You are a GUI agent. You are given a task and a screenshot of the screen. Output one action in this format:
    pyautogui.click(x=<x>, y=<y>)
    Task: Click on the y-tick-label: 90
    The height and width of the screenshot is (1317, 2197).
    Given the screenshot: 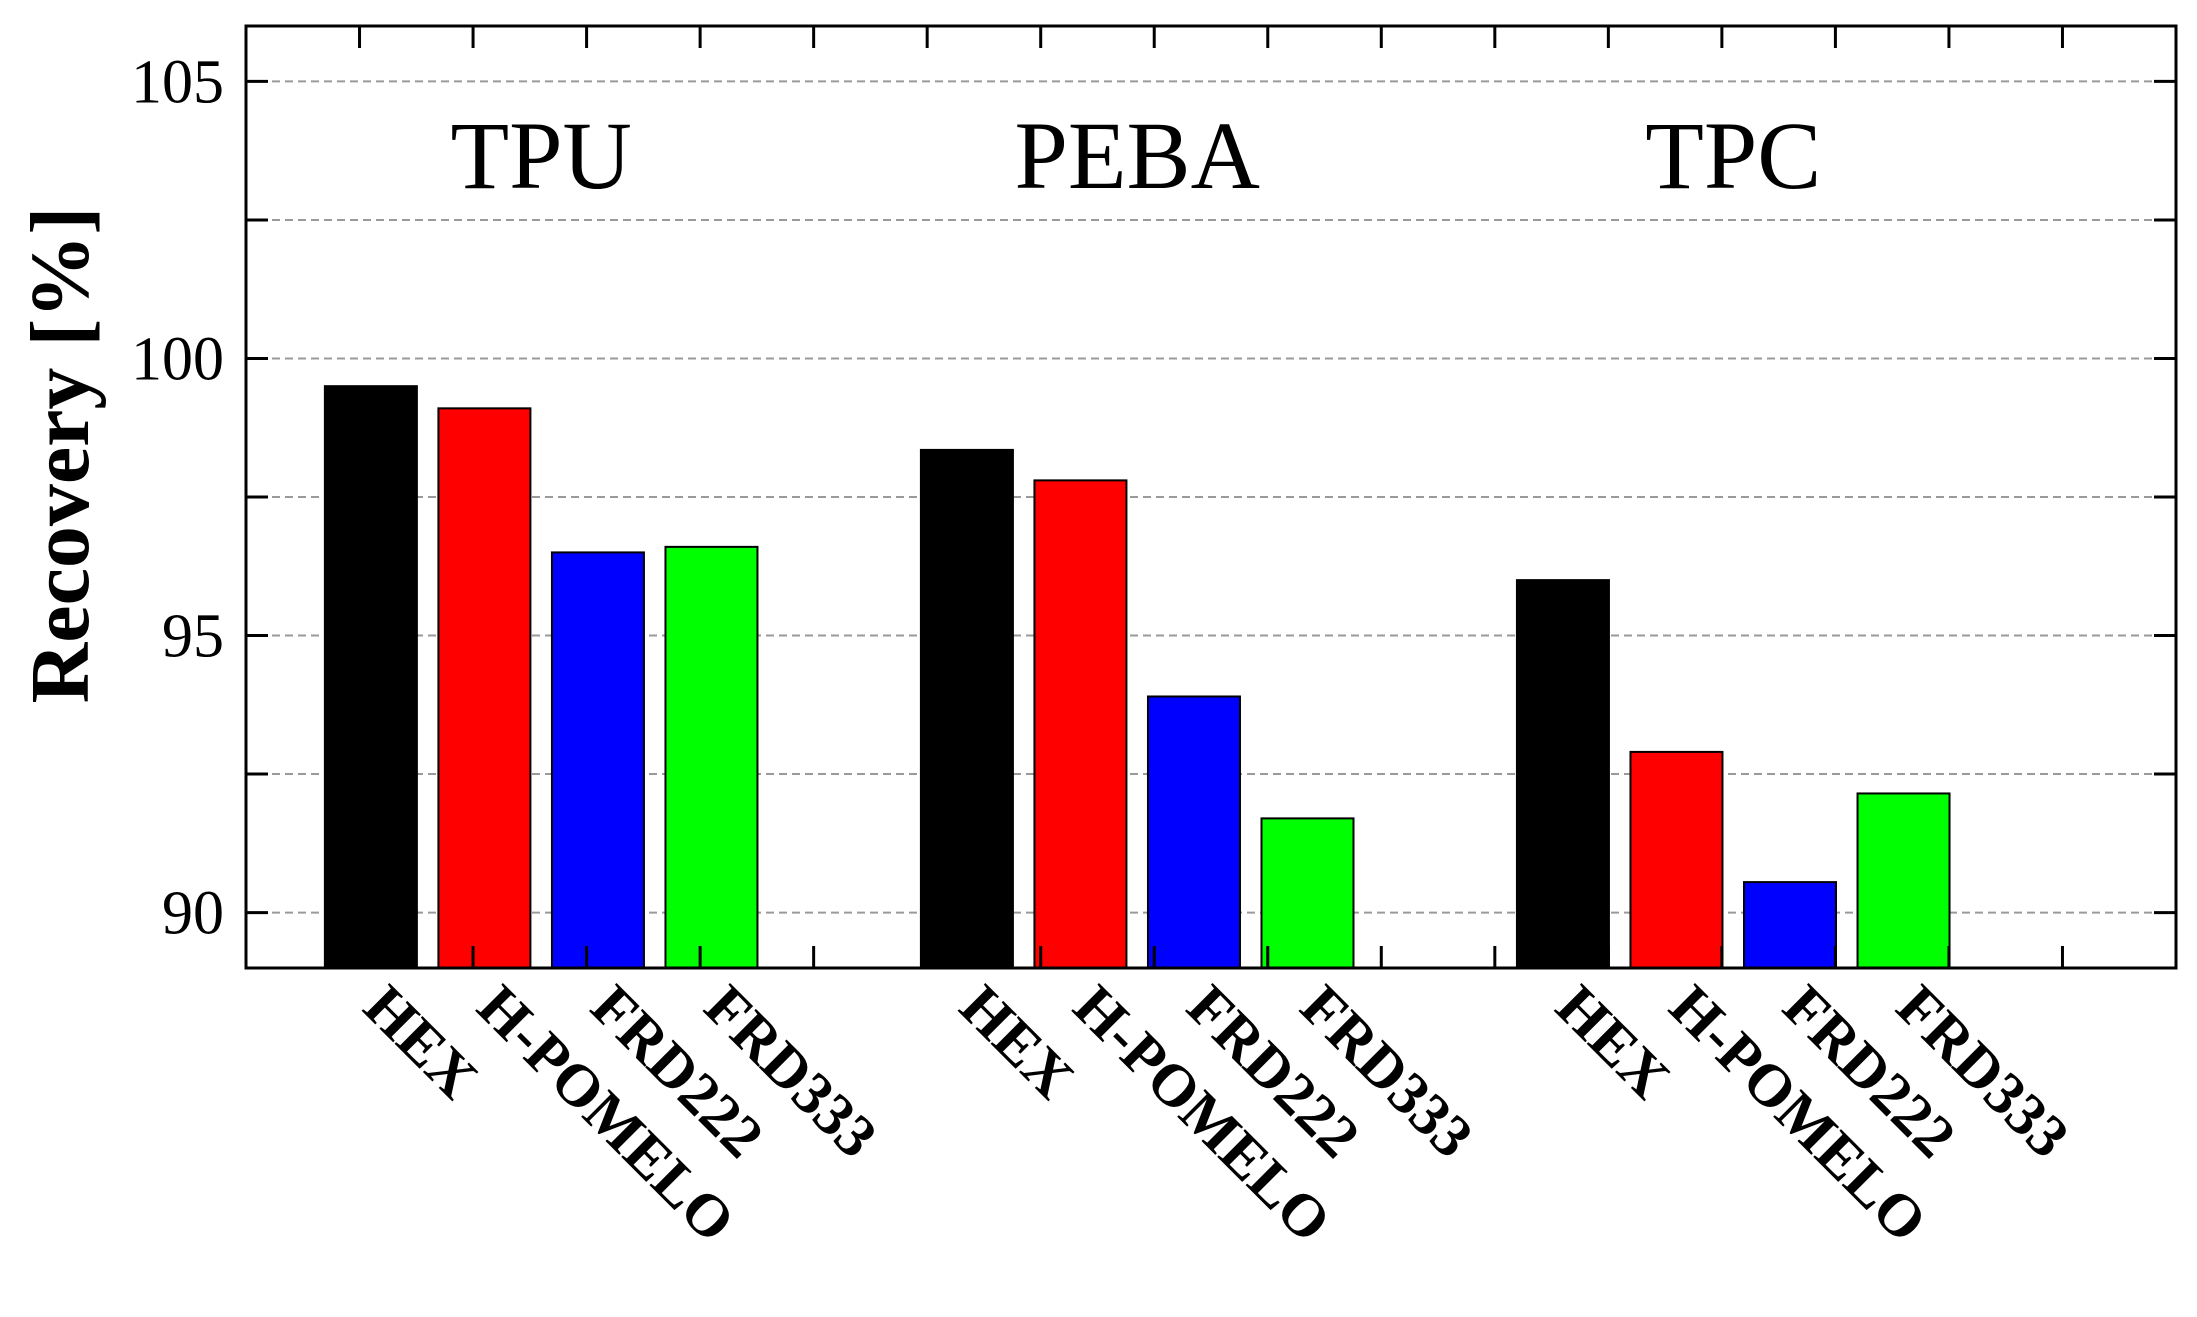 What is the action you would take?
    pyautogui.click(x=193, y=914)
    